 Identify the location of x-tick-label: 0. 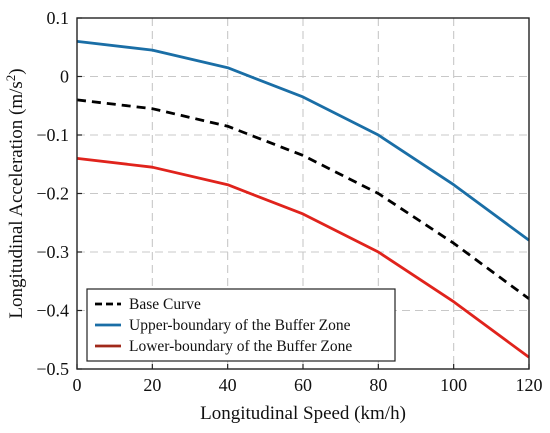
(77, 385).